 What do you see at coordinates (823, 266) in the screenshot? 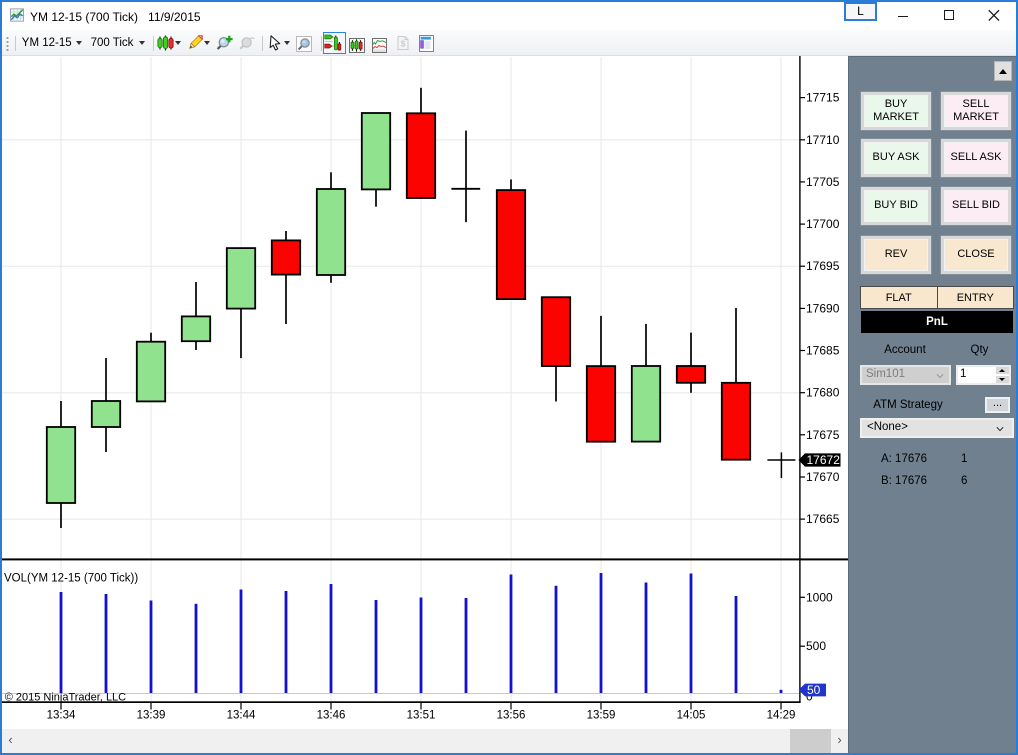
I see `svg-text: 17695` at bounding box center [823, 266].